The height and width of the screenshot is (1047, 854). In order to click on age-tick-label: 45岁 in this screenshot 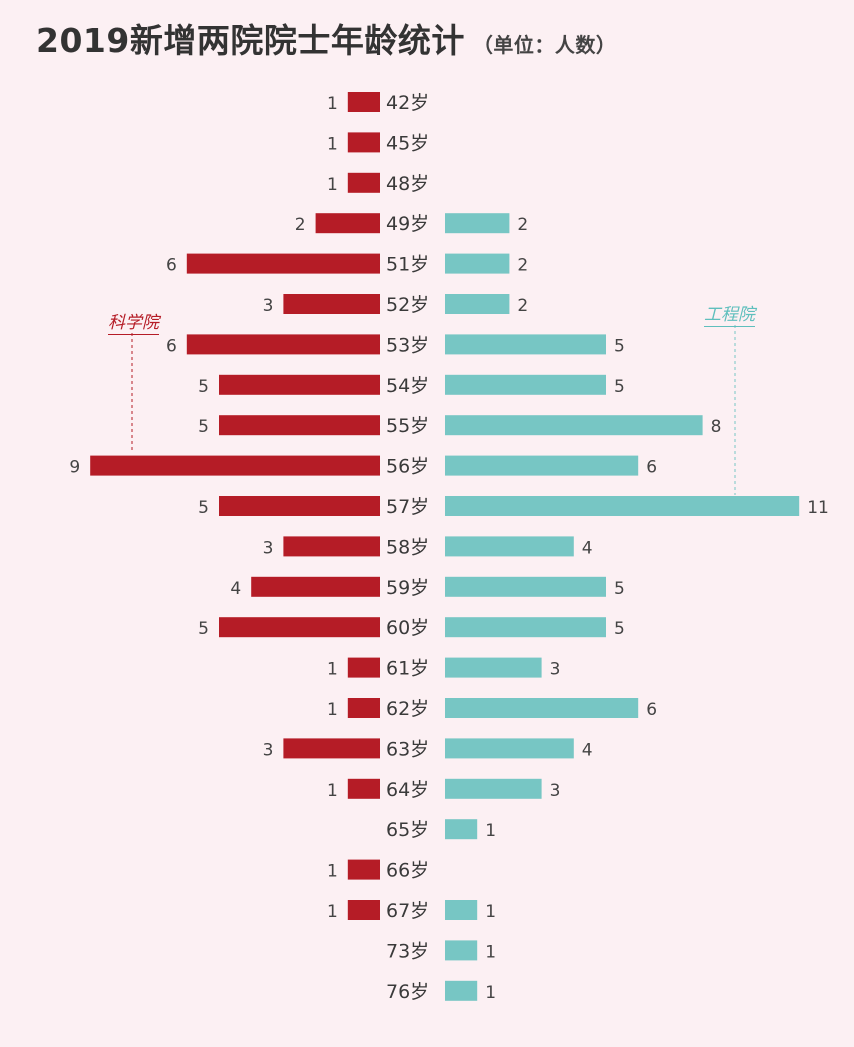, I will do `click(407, 143)`.